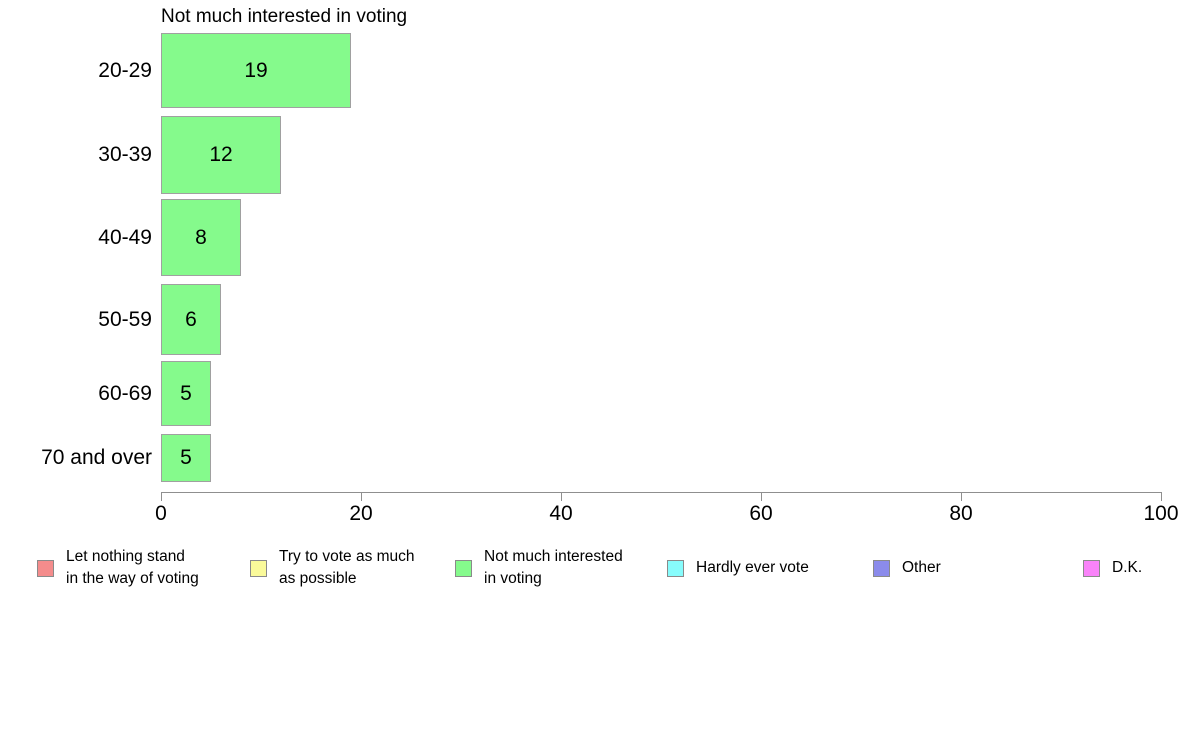  What do you see at coordinates (553, 567) in the screenshot?
I see `legend-label: Not much interested in voting` at bounding box center [553, 567].